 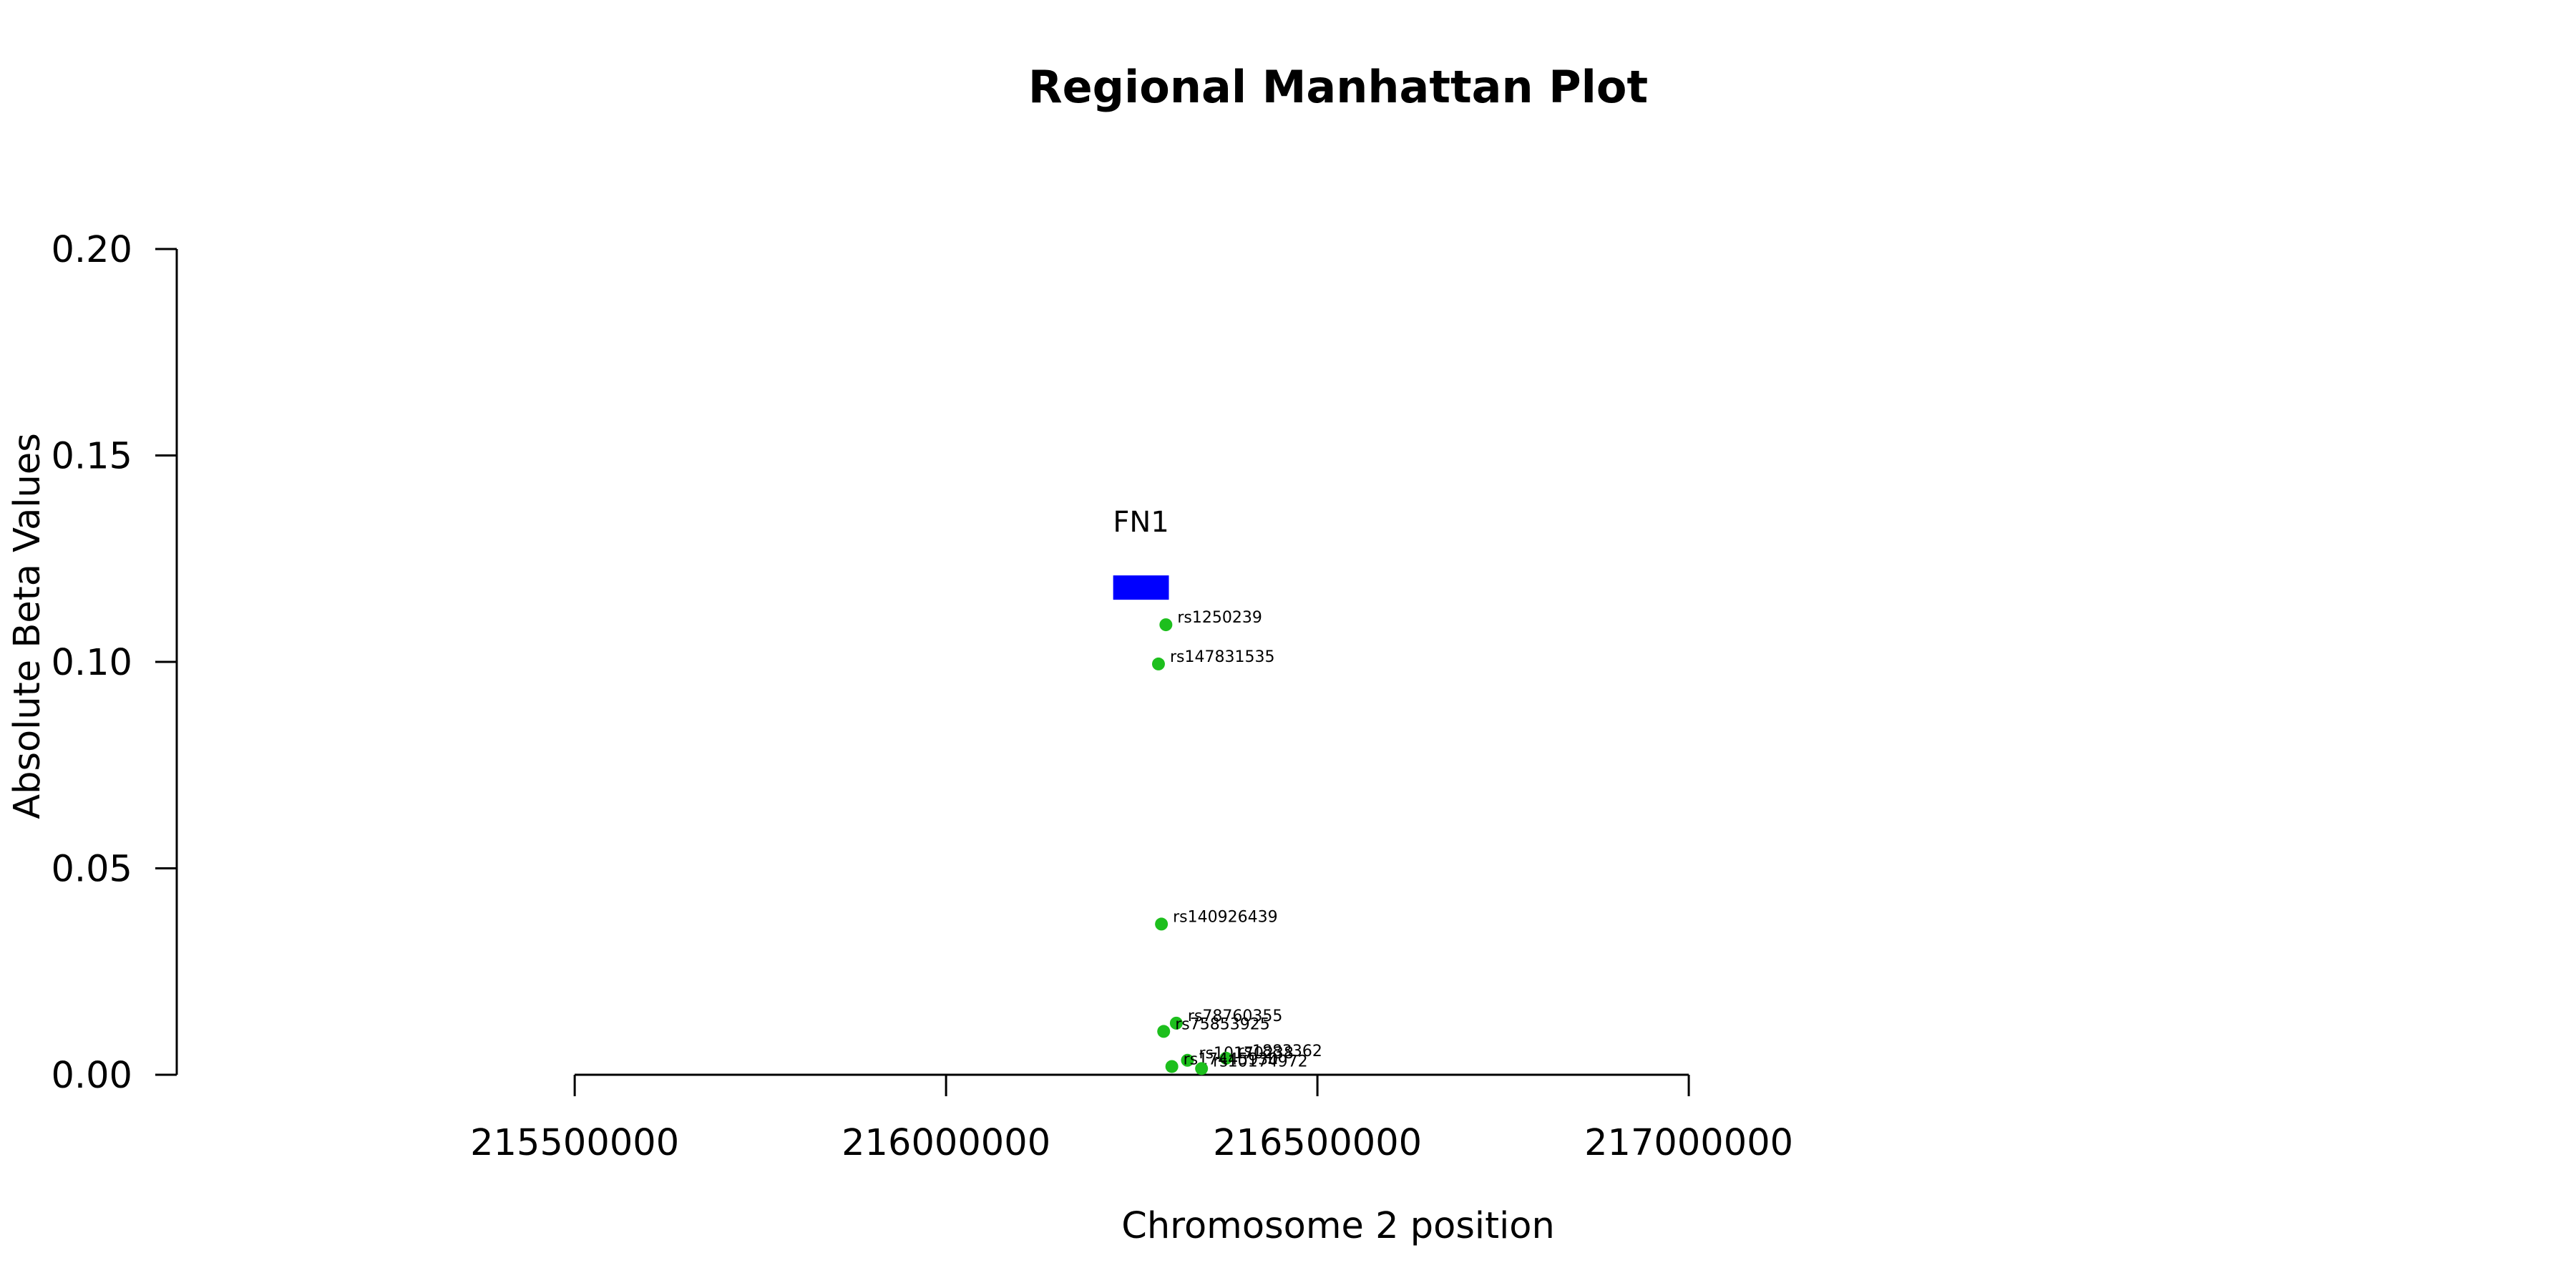 What do you see at coordinates (1141, 522) in the screenshot?
I see `gene-label: FN1` at bounding box center [1141, 522].